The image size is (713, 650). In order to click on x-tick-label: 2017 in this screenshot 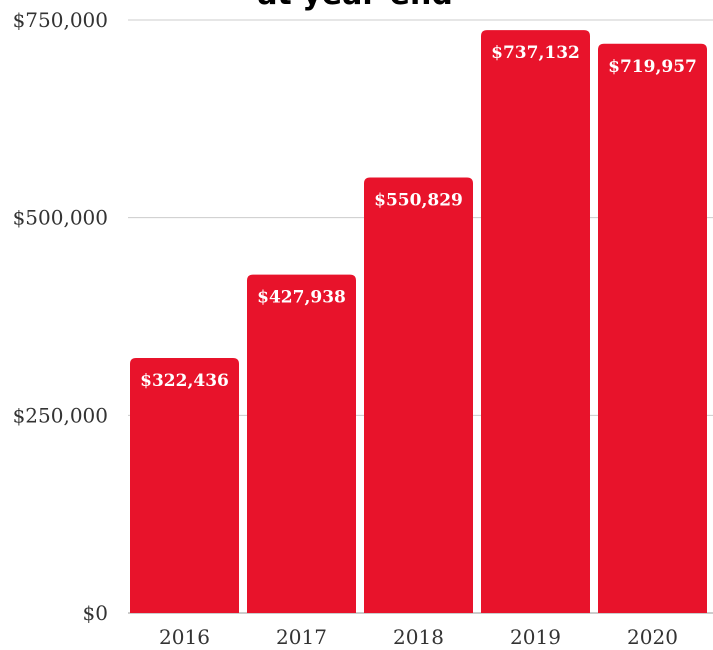, I will do `click(301, 637)`.